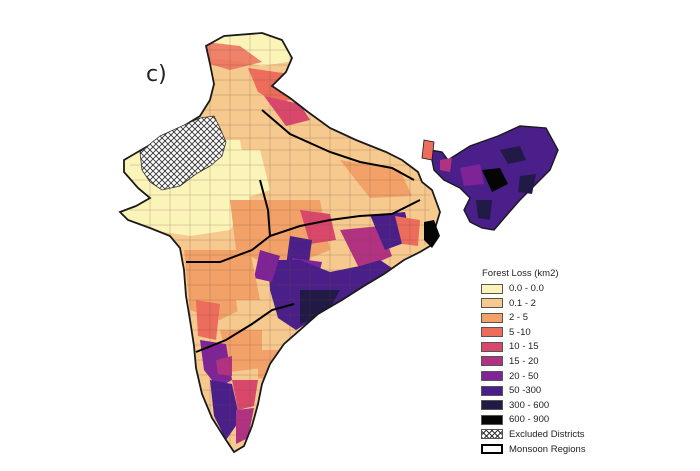  Describe the element at coordinates (571, 303) in the screenshot. I see `legend-item: 0.1 - 2` at that location.